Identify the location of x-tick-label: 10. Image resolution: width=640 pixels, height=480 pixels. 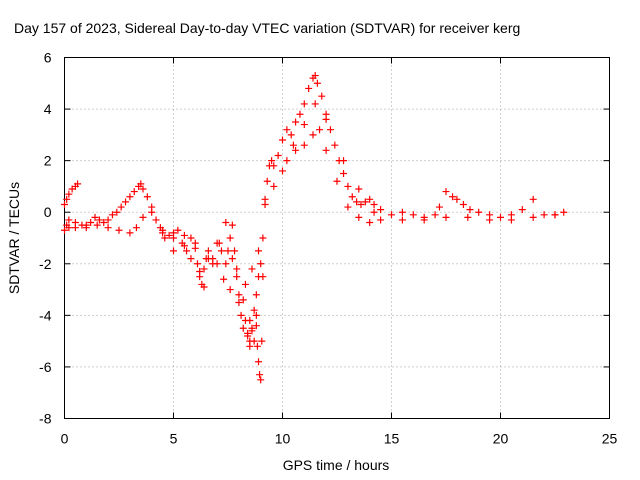
(283, 439).